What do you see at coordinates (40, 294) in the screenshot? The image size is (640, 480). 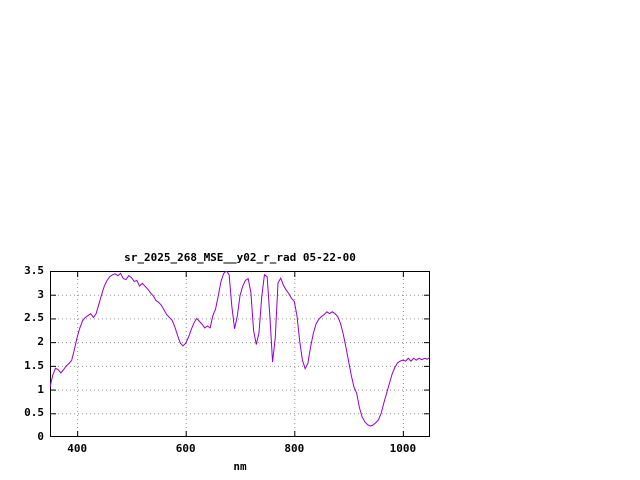 I see `y-tick-label: 3` at bounding box center [40, 294].